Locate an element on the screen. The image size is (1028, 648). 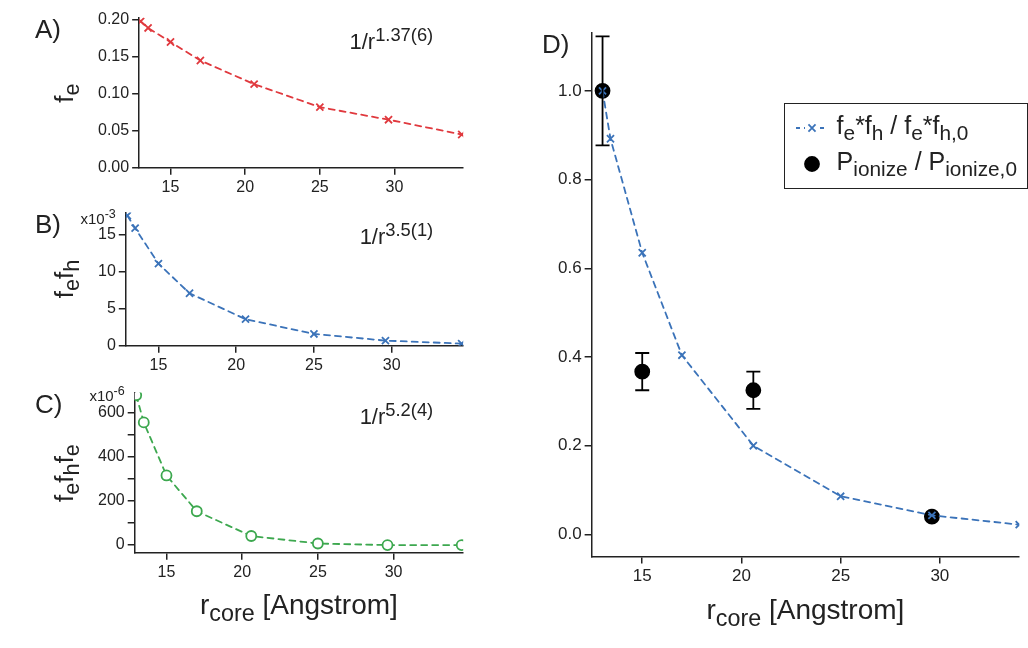
y-tick-label: 200 is located at coordinates (111, 500).